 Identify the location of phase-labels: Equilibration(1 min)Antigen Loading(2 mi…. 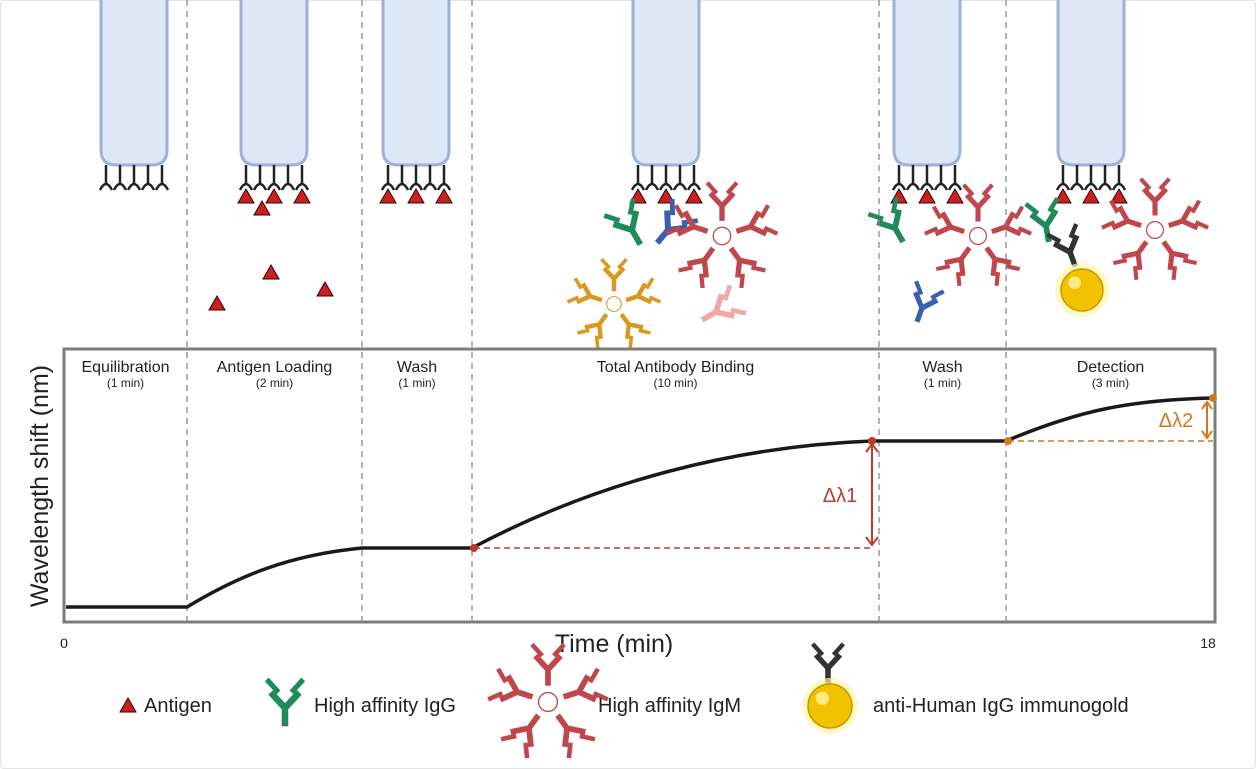
(612, 374).